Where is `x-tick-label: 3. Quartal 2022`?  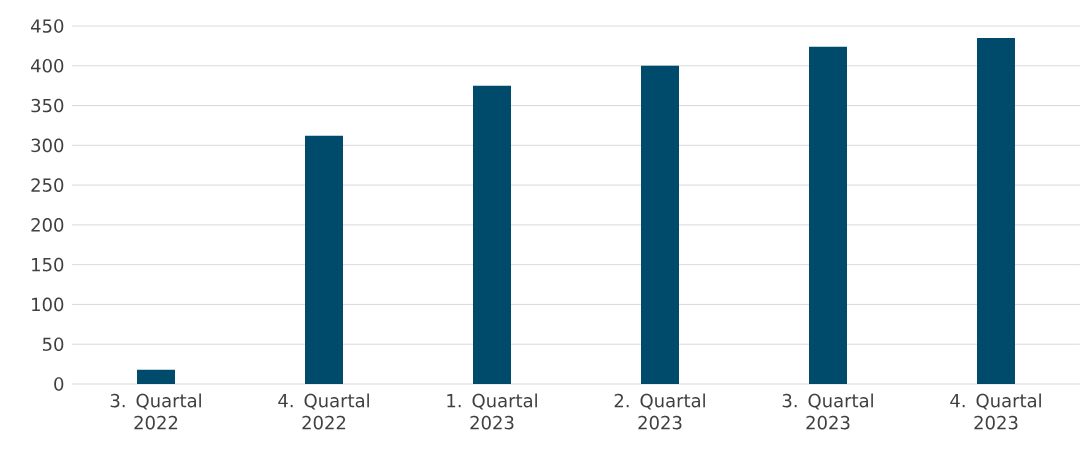 x-tick-label: 3. Quartal 2022 is located at coordinates (155, 411).